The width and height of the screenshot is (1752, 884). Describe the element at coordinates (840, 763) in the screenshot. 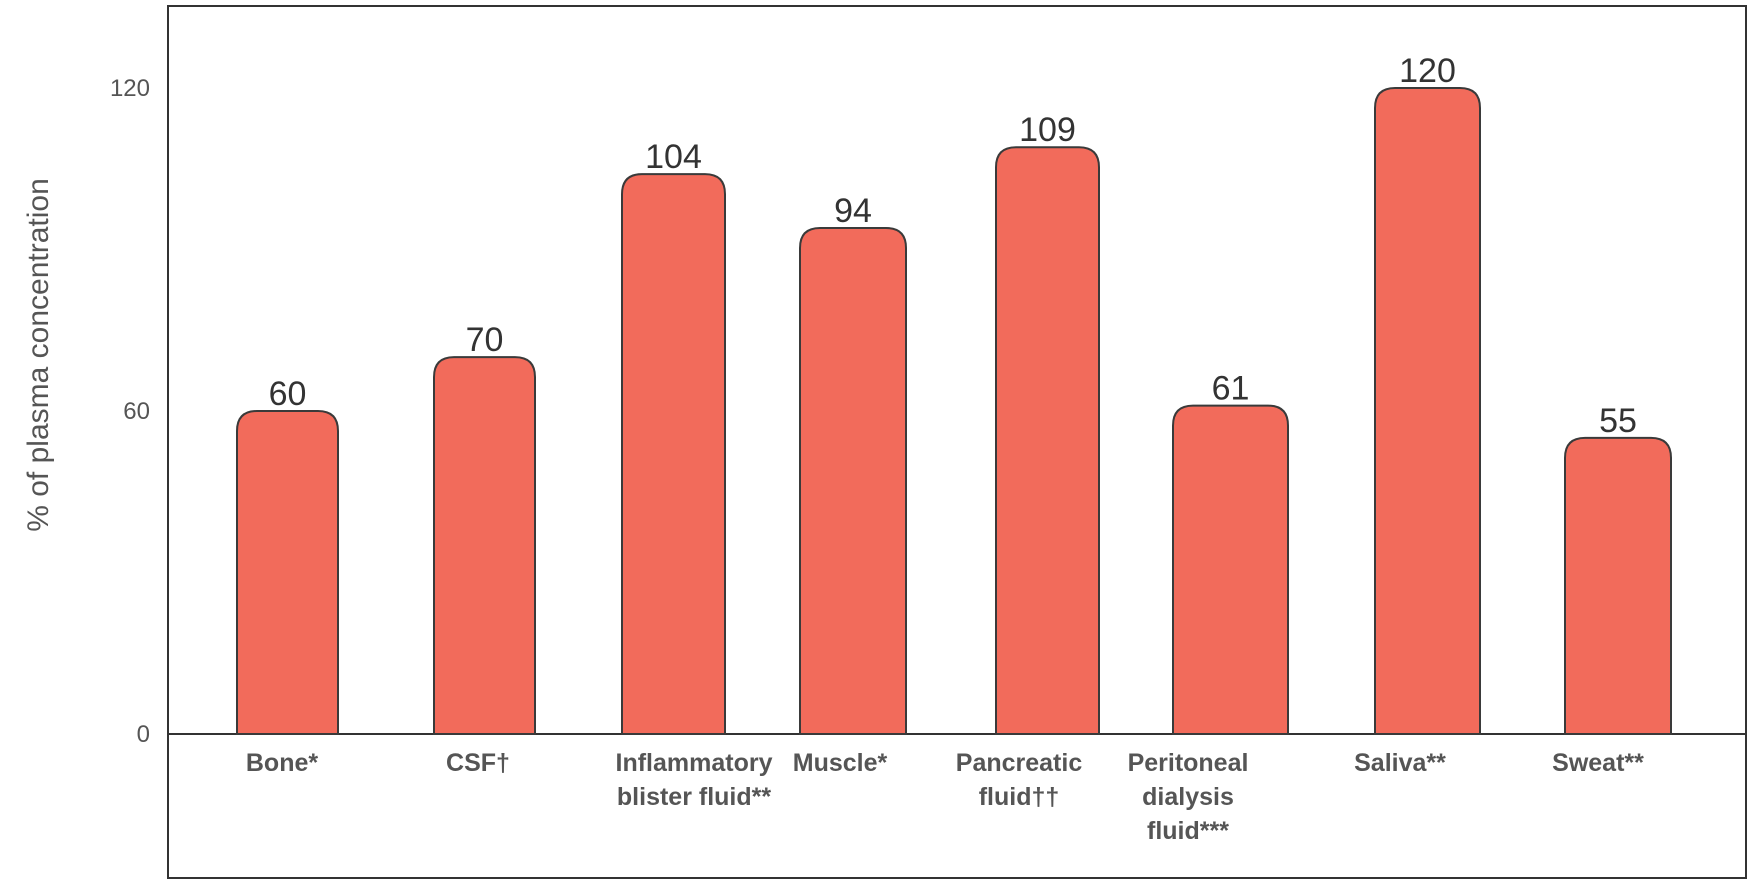

I see `category-label: Muscle*` at that location.